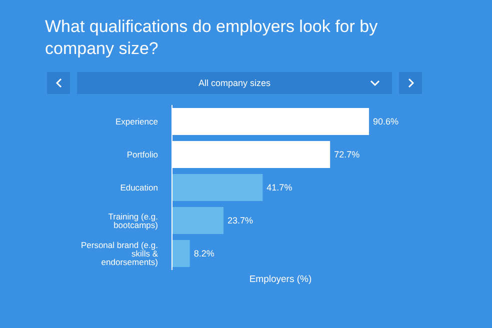  What do you see at coordinates (234, 83) in the screenshot?
I see `dropdown-field: All company sizes` at bounding box center [234, 83].